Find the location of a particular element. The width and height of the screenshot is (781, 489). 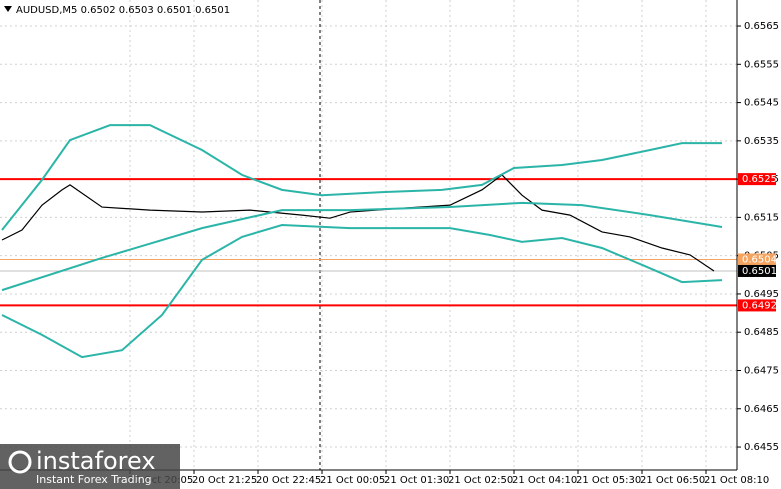

y-tick-label: 0.6555 is located at coordinates (761, 64).